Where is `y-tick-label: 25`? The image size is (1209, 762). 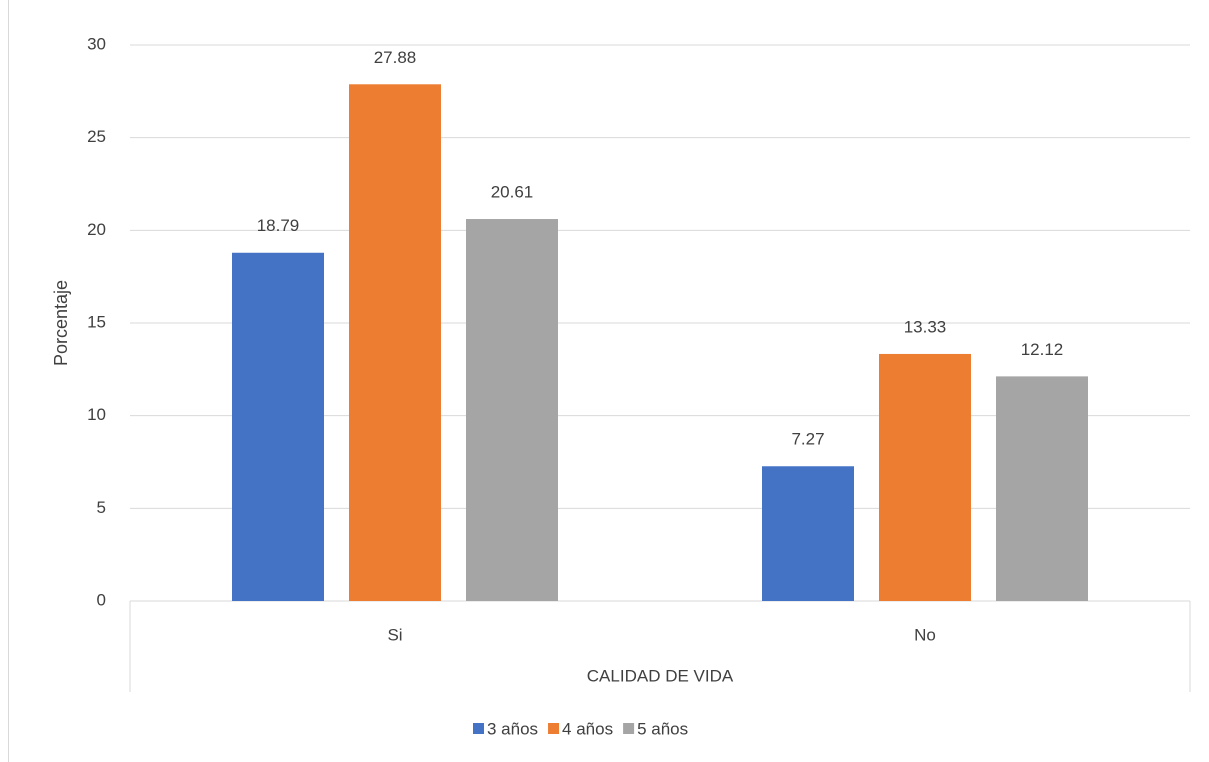
y-tick-label: 25 is located at coordinates (96, 136).